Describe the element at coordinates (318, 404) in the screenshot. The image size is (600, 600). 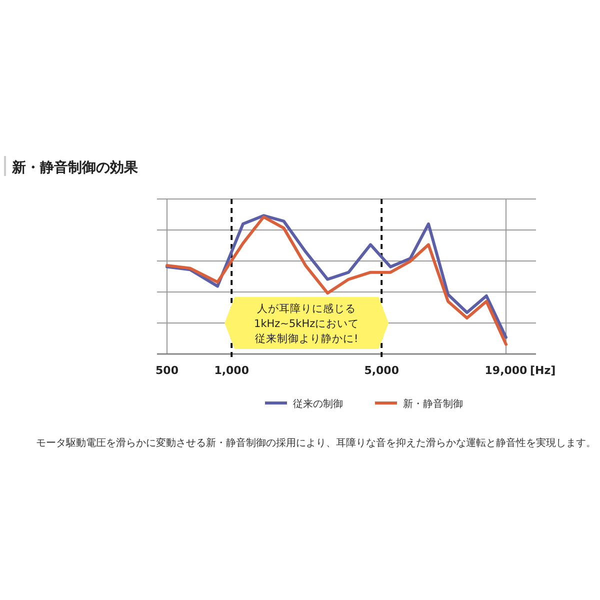
I see `legend-label: 従来の制御` at that location.